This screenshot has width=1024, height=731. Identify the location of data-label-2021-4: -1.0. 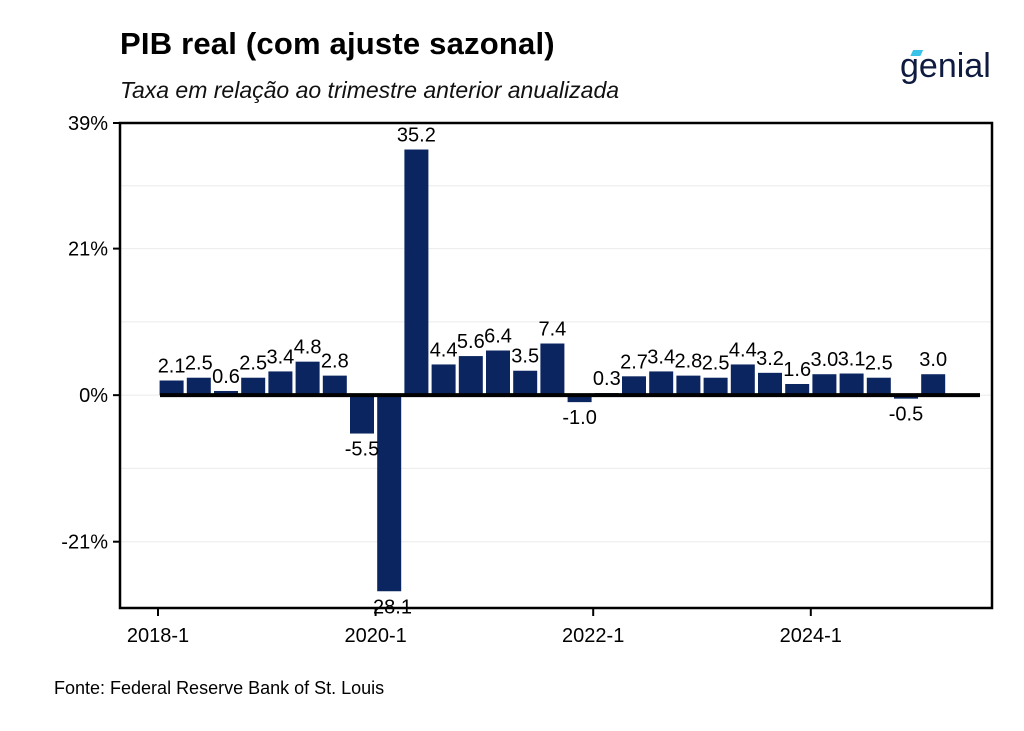
(579, 418).